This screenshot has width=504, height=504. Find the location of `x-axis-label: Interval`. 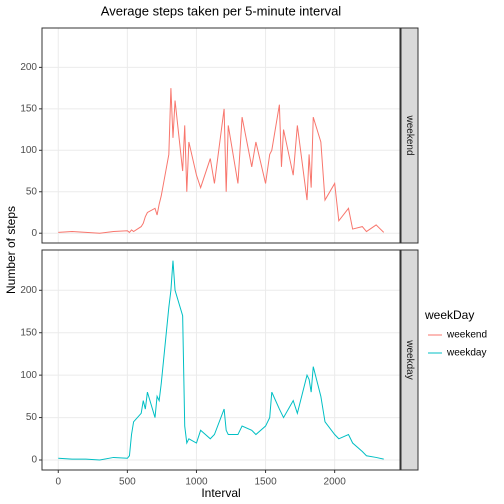

x-axis-label: Interval is located at coordinates (220, 493).